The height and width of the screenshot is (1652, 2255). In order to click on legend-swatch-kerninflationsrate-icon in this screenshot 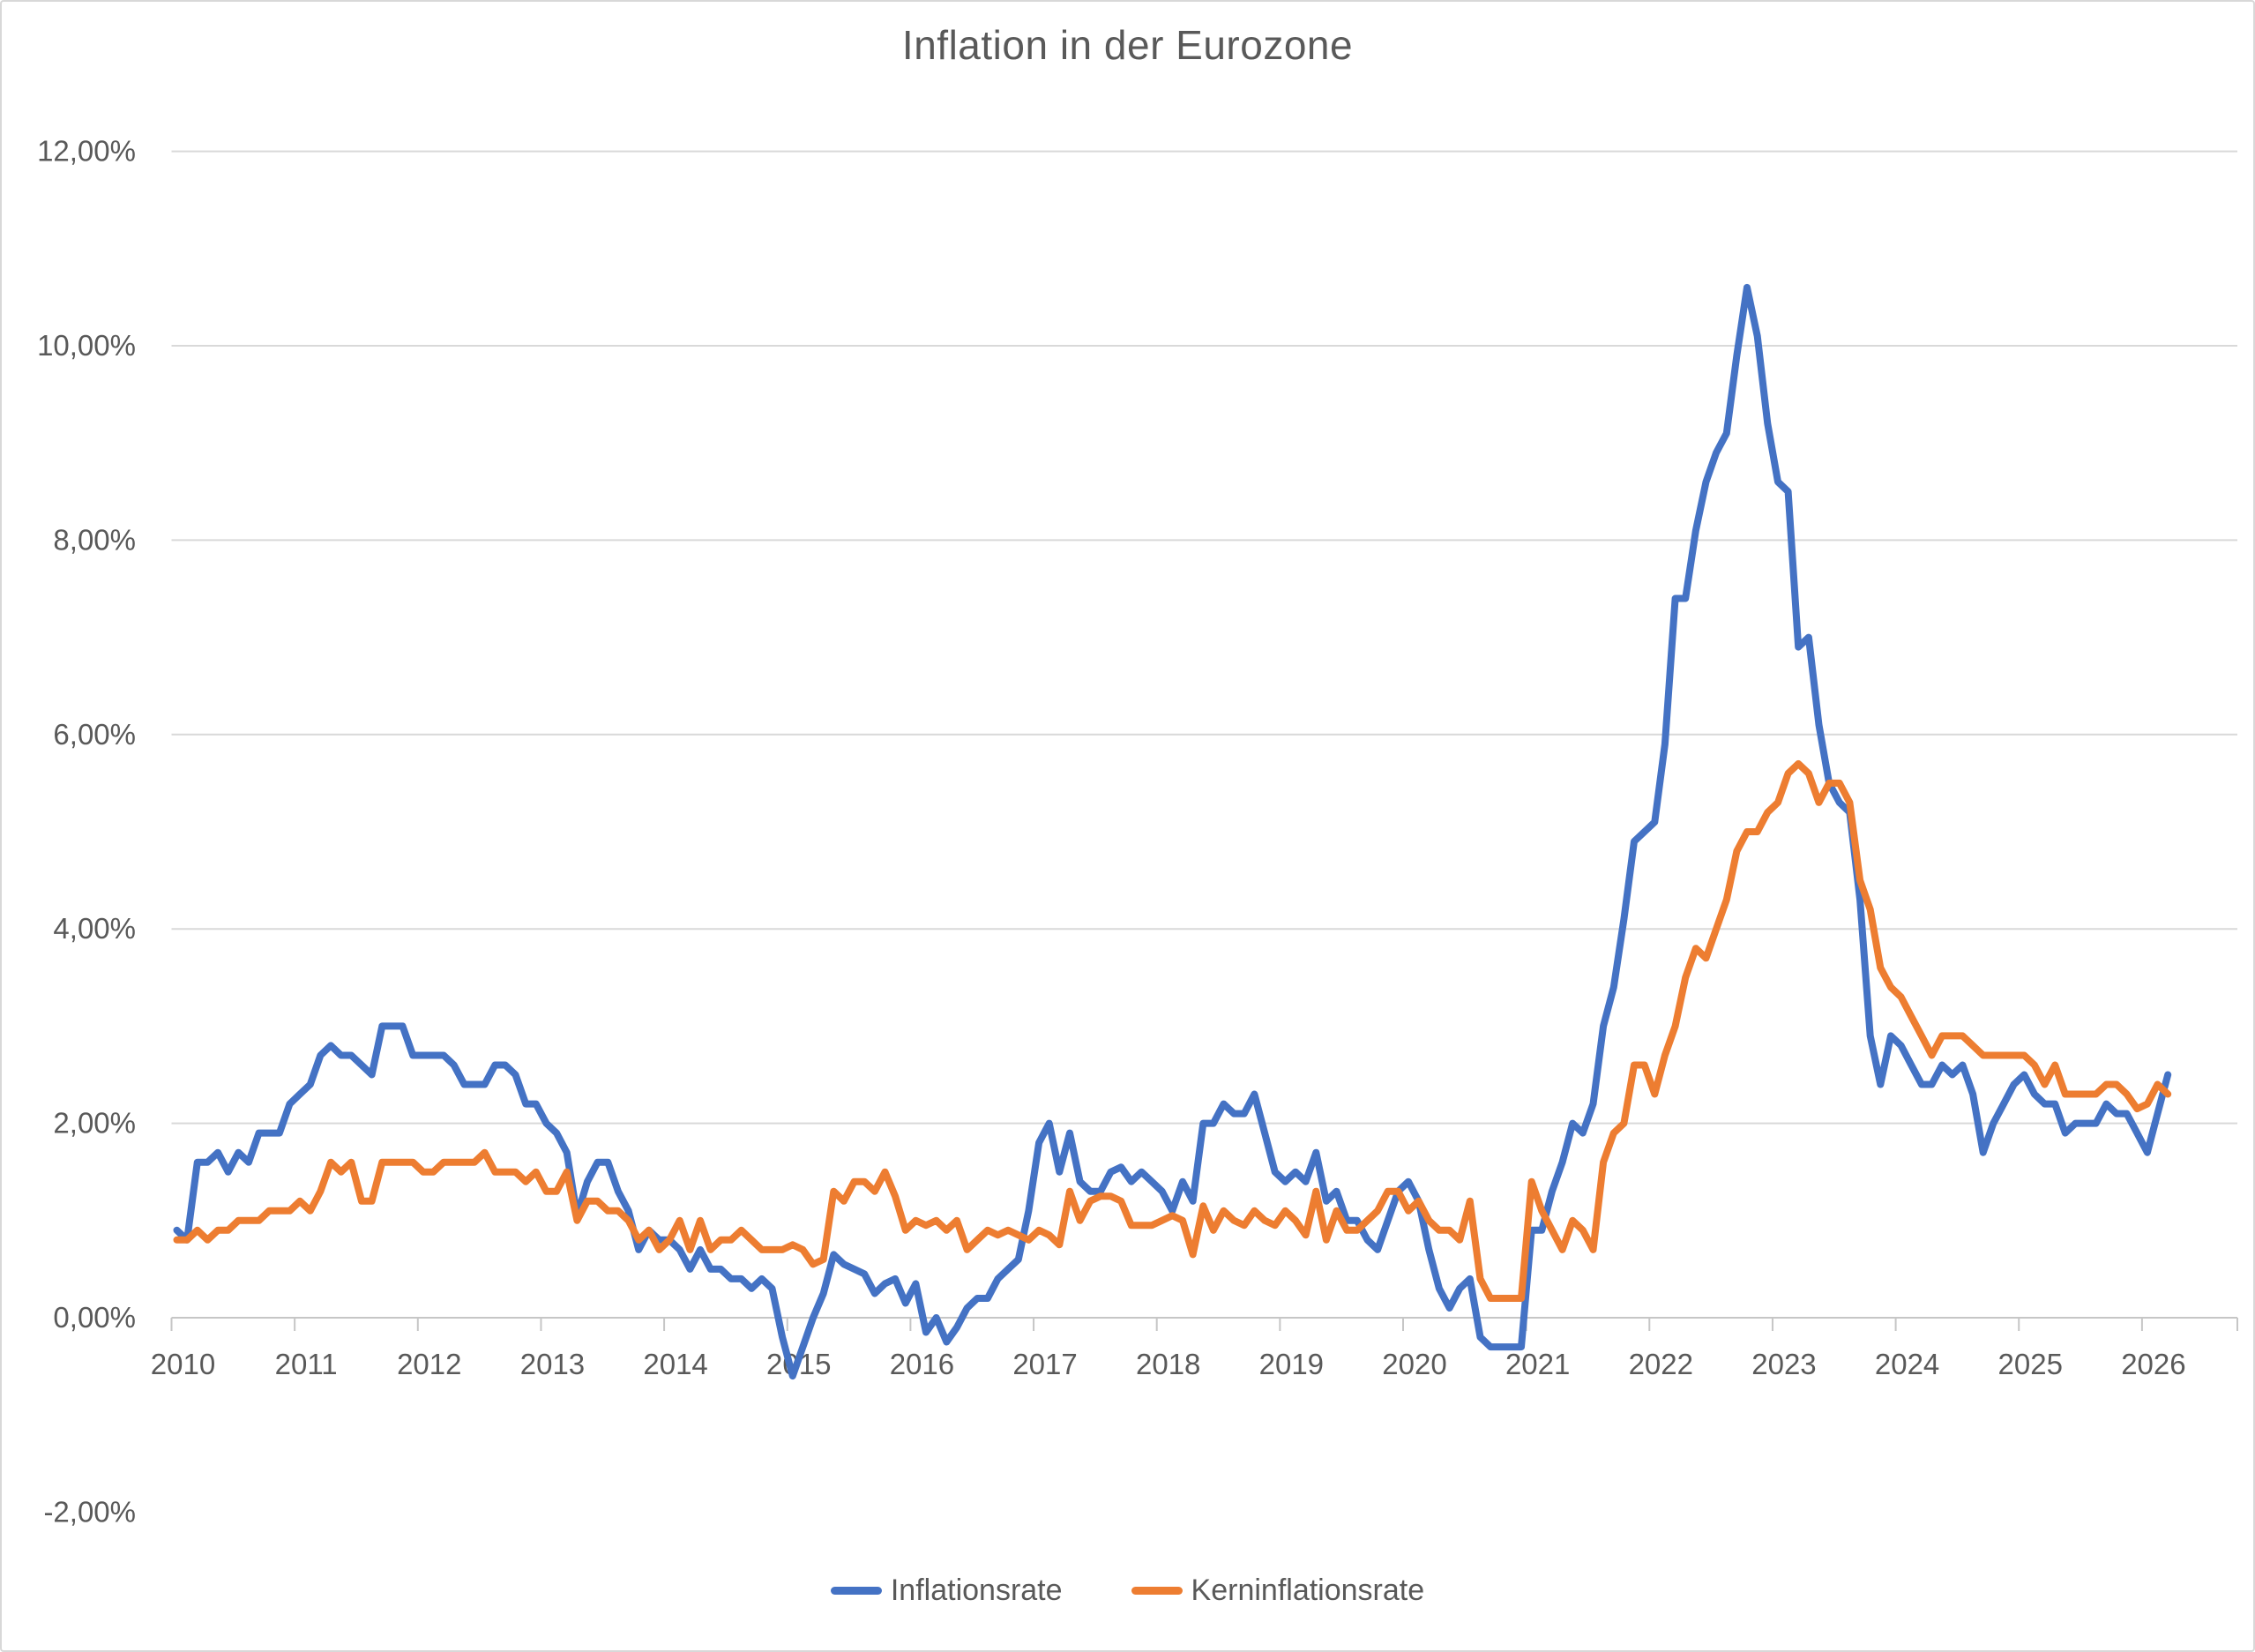, I will do `click(1157, 1591)`.